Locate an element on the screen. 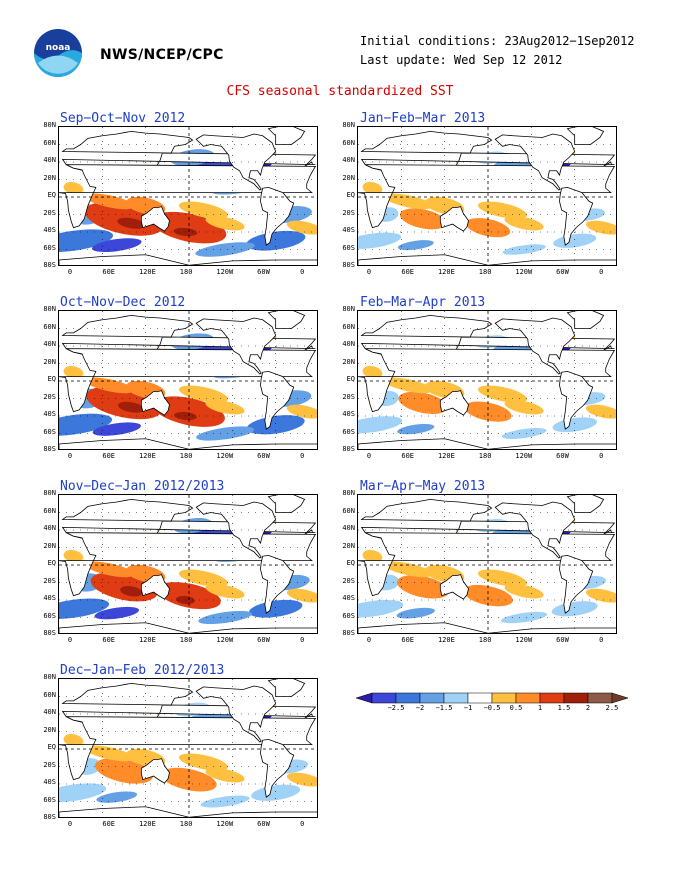 The width and height of the screenshot is (680, 880). organization-name: NWS/NCEP/CPC is located at coordinates (162, 55).